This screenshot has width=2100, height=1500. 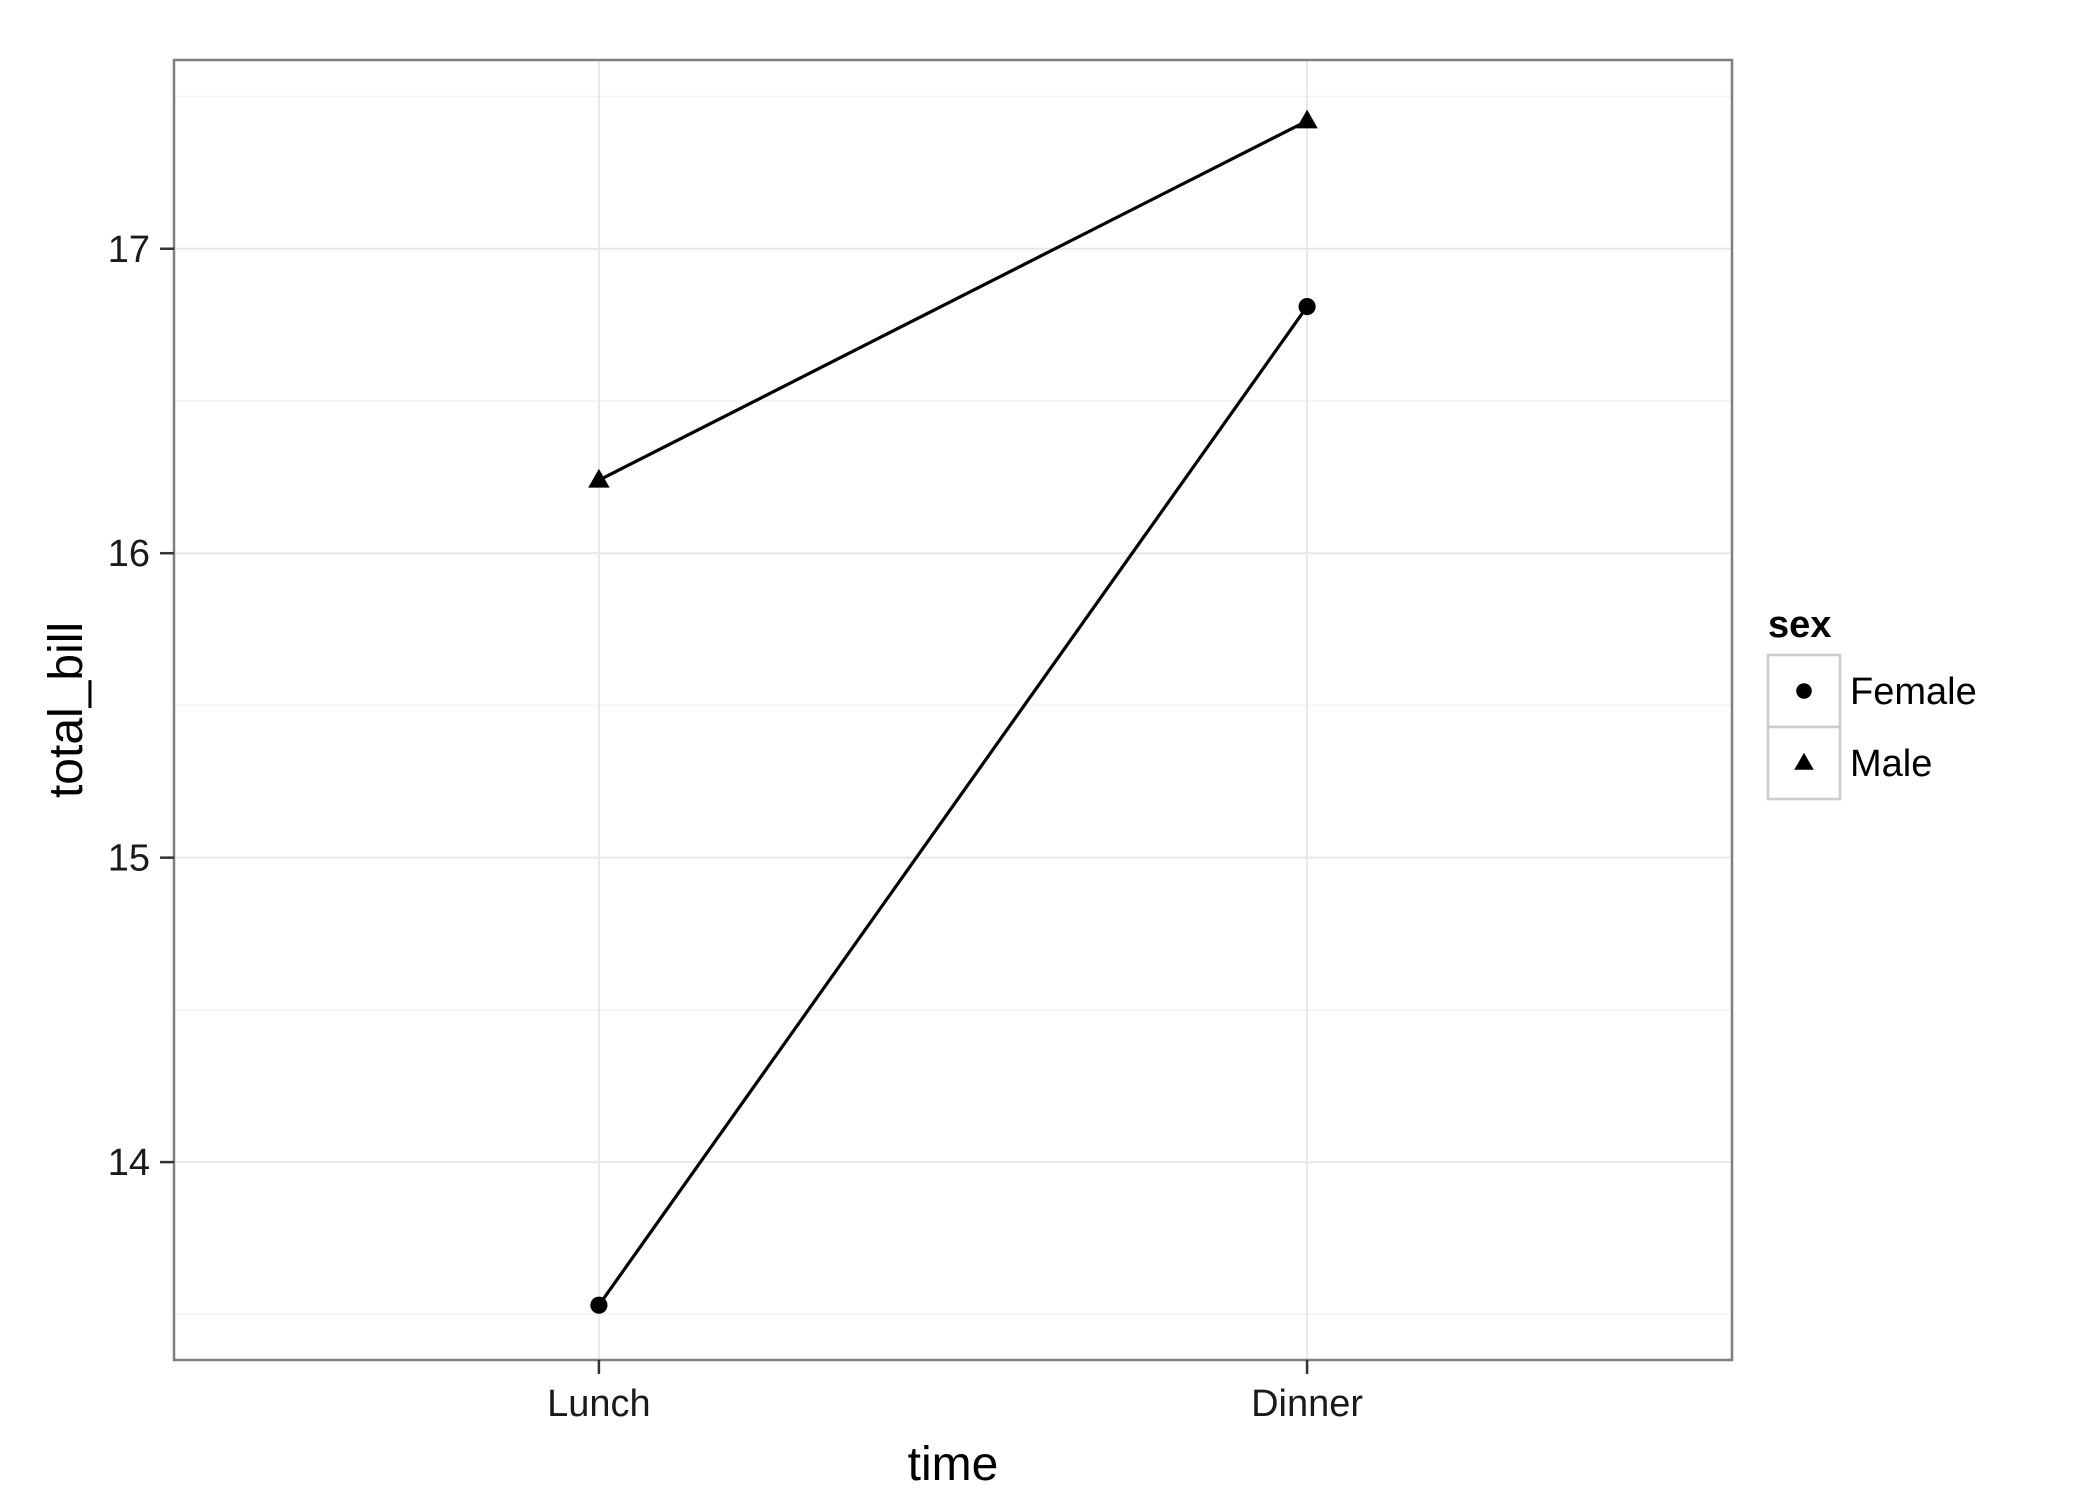 I want to click on y-tick-label: 16, so click(x=129, y=554).